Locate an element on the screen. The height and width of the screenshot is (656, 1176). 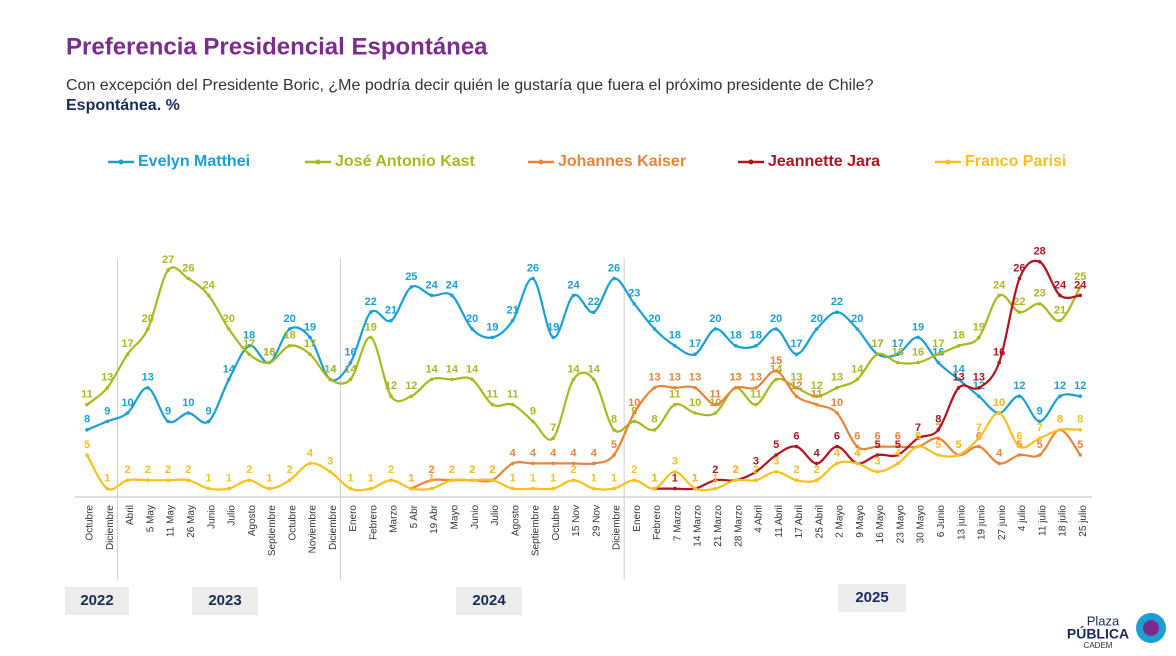
x-tick-label: 4 Abril is located at coordinates (759, 519).